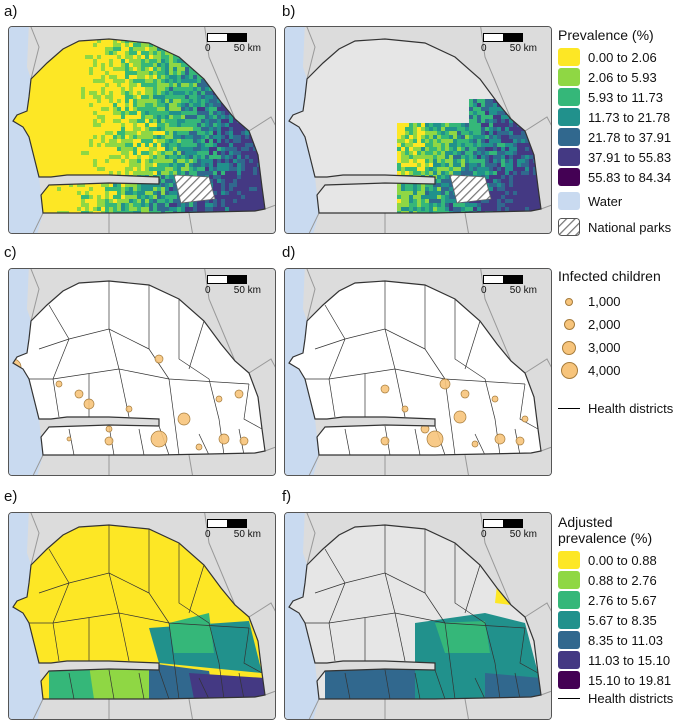 Image resolution: width=685 pixels, height=725 pixels. I want to click on map-panel-e: 0 50 km, so click(142, 616).